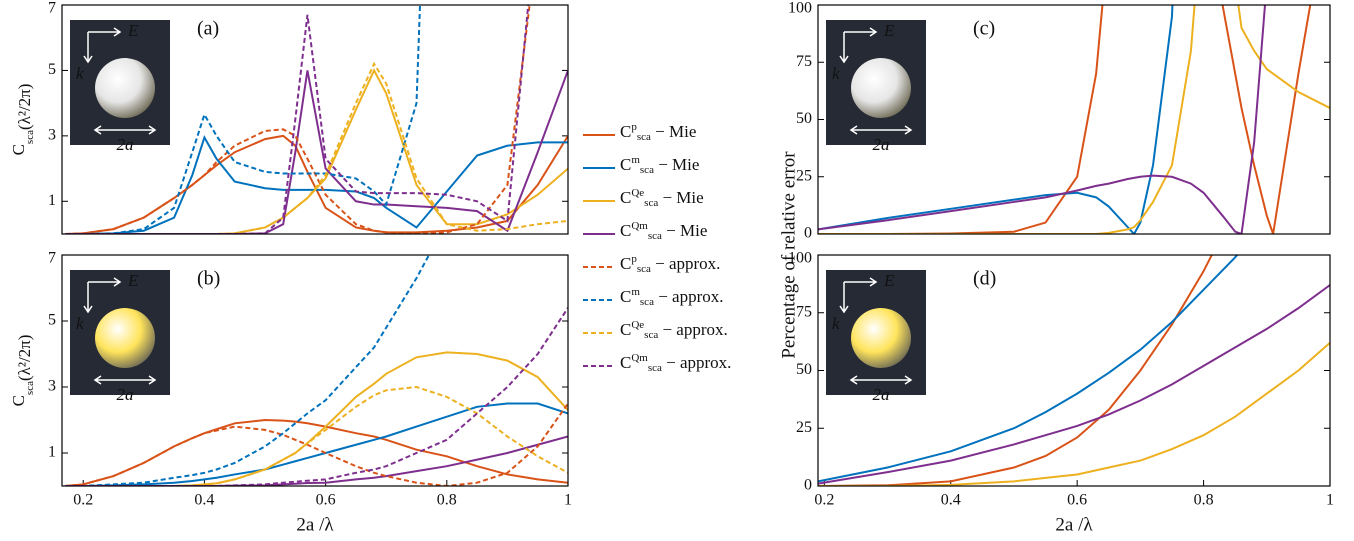 Image resolution: width=1354 pixels, height=541 pixels. Describe the element at coordinates (662, 198) in the screenshot. I see `legend-label: CQesca − Mie` at that location.